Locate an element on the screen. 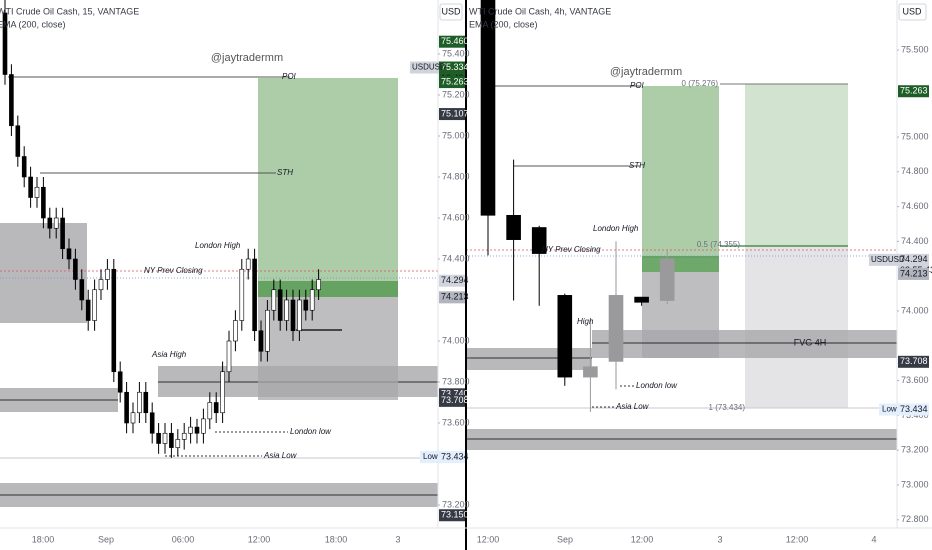 This screenshot has height=550, width=932. watermark: @jaytradermm is located at coordinates (247, 58).